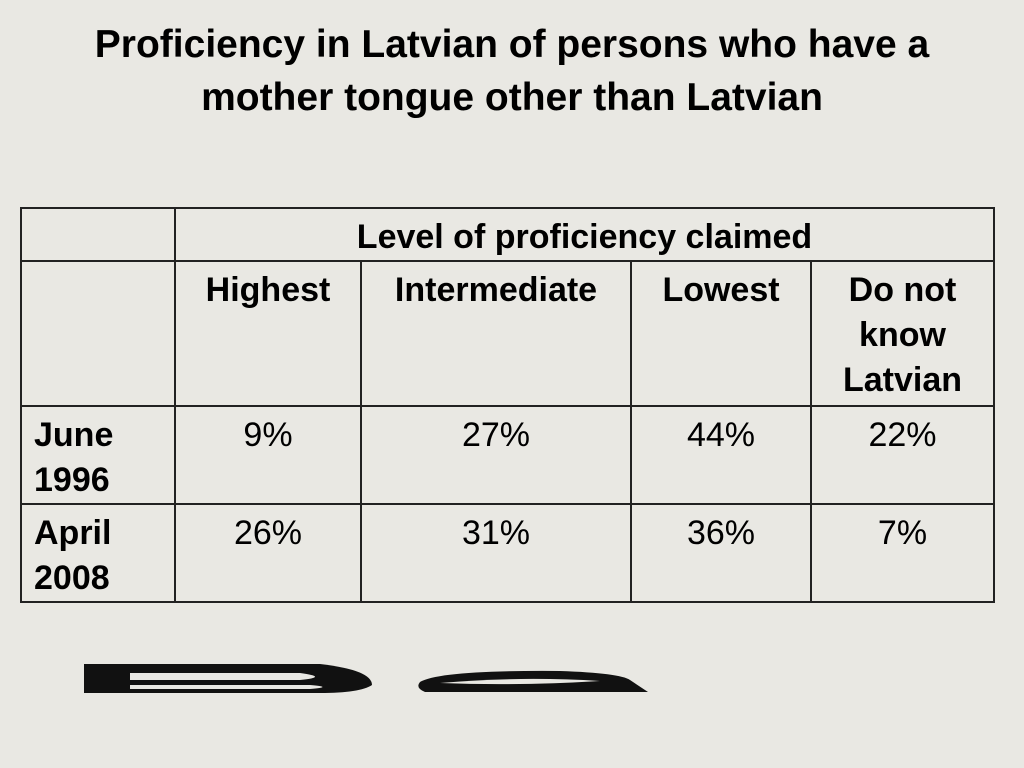 This screenshot has width=1024, height=768. I want to click on group-header: Level of proficiency claimed, so click(584, 234).